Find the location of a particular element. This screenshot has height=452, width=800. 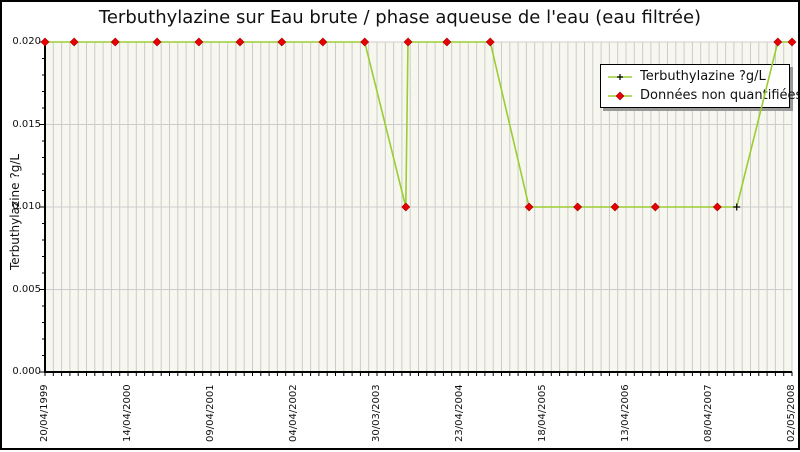

x-tick-label: 18/04/2005 is located at coordinates (542, 413).